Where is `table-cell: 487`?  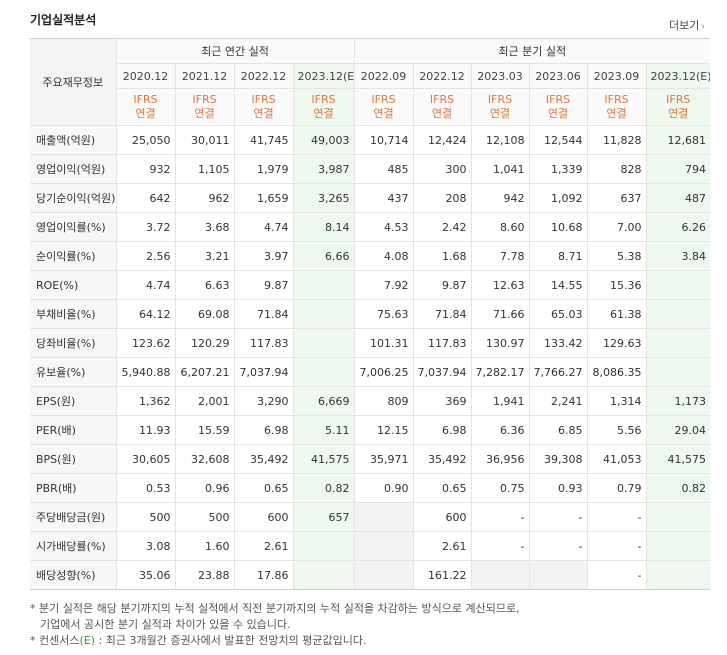 table-cell: 487 is located at coordinates (678, 198).